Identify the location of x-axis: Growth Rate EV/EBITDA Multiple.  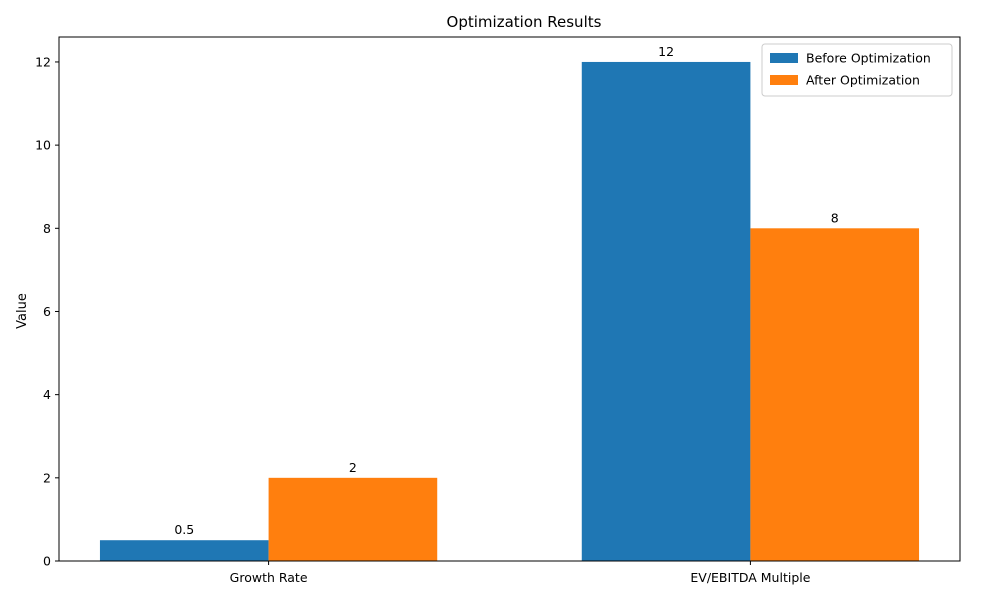
(520, 573).